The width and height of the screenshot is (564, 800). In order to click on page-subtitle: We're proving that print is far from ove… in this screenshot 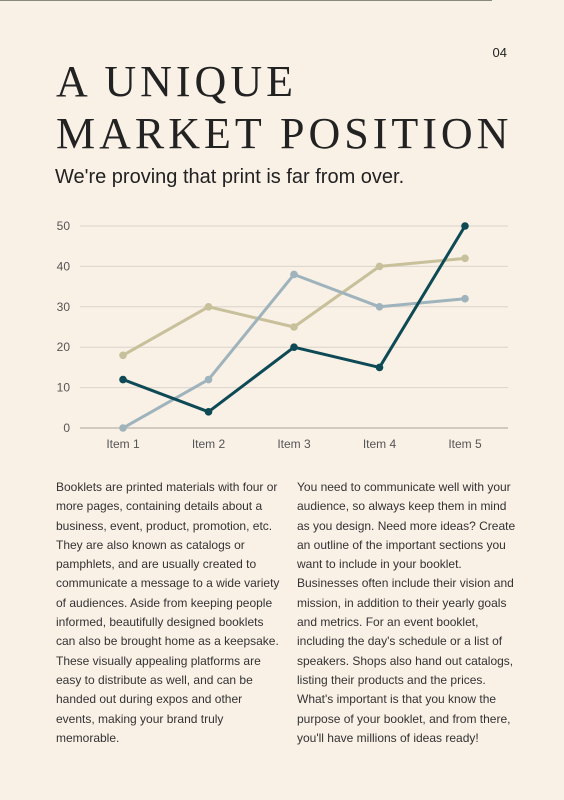, I will do `click(230, 177)`.